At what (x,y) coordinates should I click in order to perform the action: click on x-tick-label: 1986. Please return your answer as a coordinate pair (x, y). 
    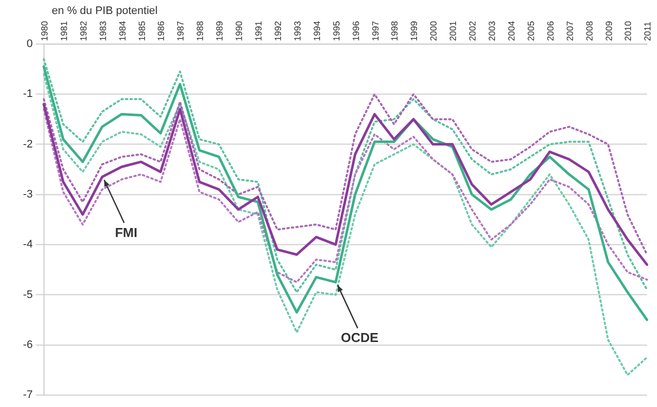
    Looking at the image, I should click on (161, 31).